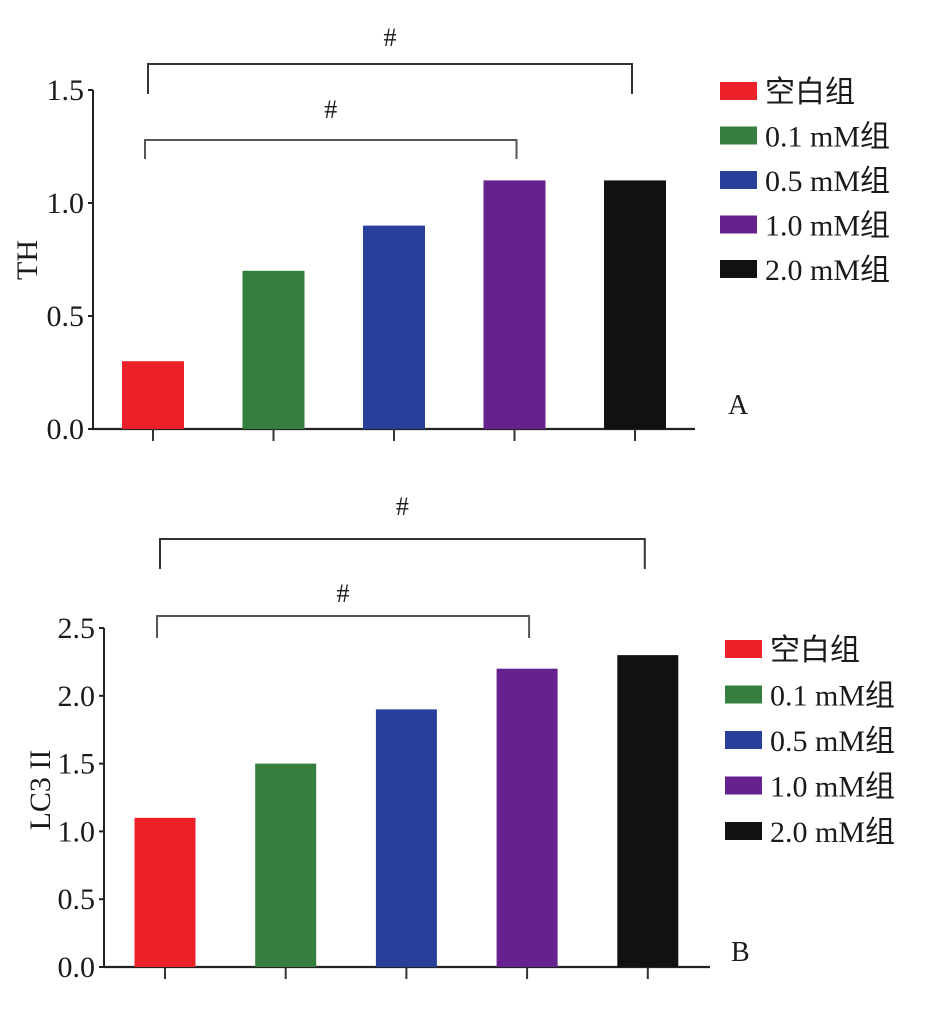  Describe the element at coordinates (40, 790) in the screenshot. I see `y-axis-label: LC3 II` at that location.